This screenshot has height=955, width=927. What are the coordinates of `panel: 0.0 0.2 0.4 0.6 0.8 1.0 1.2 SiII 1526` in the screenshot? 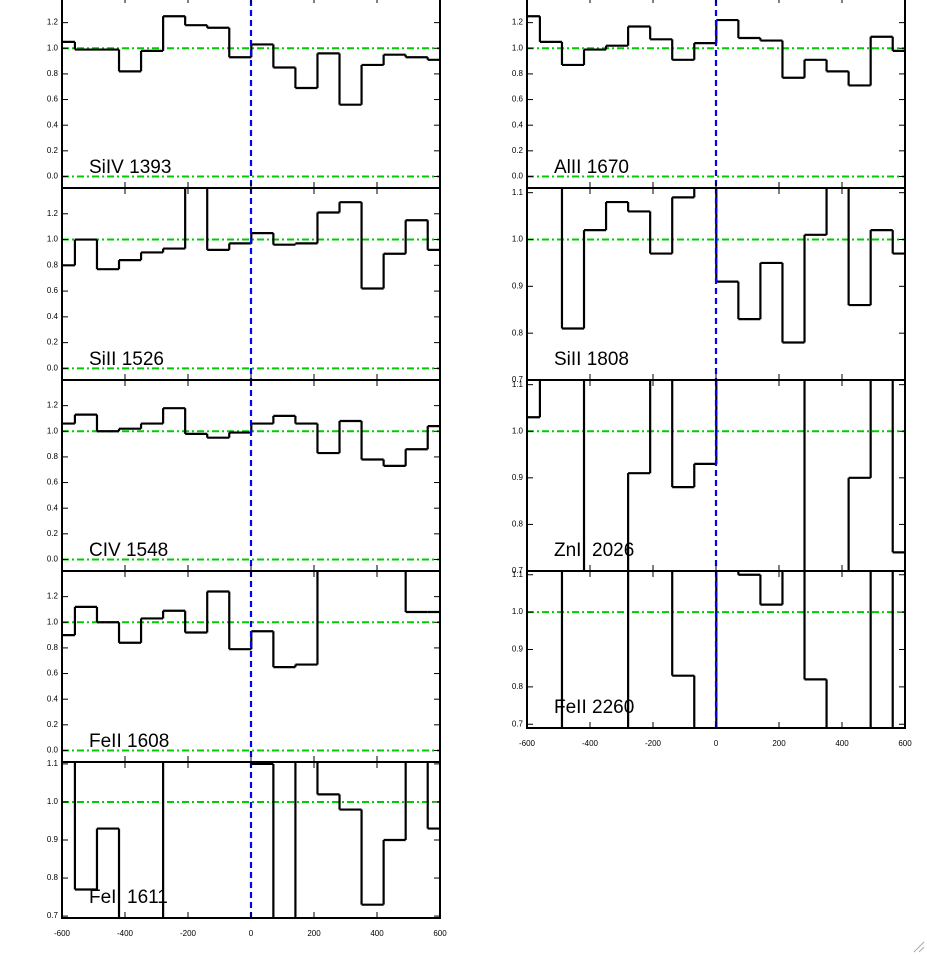 It's located at (244, 284).